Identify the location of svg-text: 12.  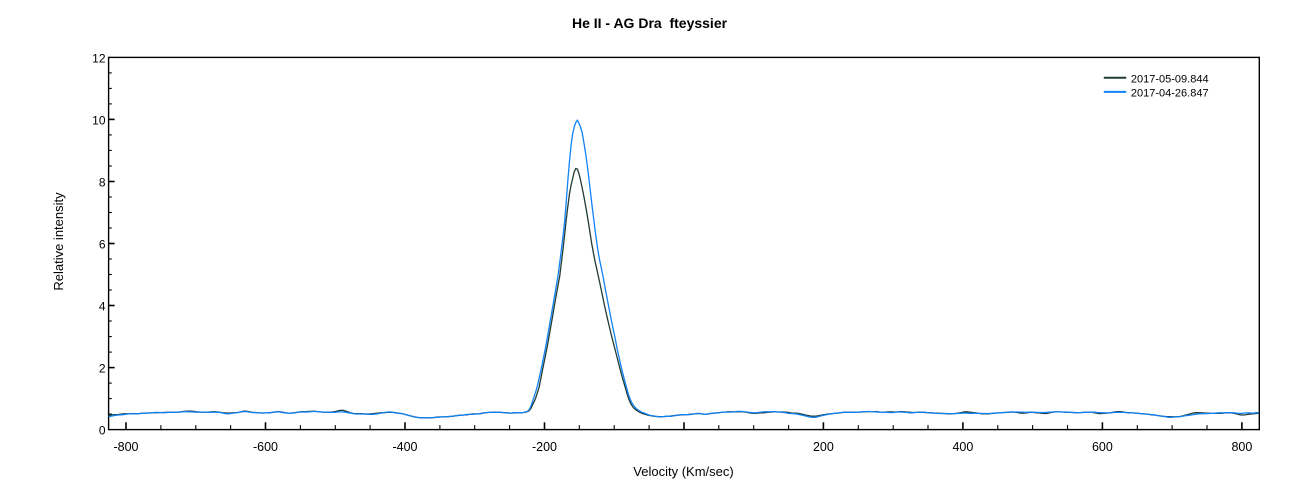
(99, 58).